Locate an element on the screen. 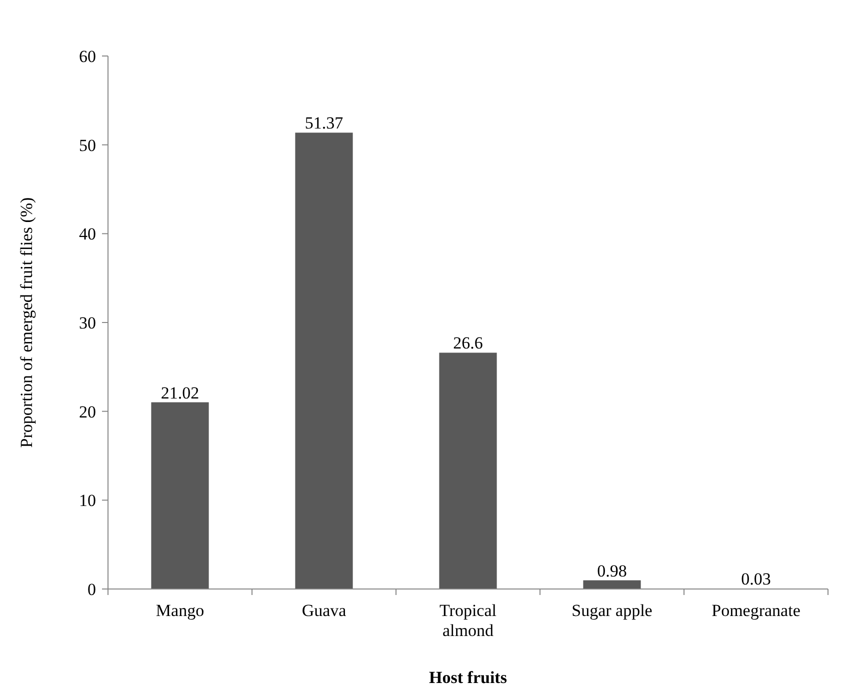 The image size is (856, 691). y-tick-label: 0 is located at coordinates (92, 589).